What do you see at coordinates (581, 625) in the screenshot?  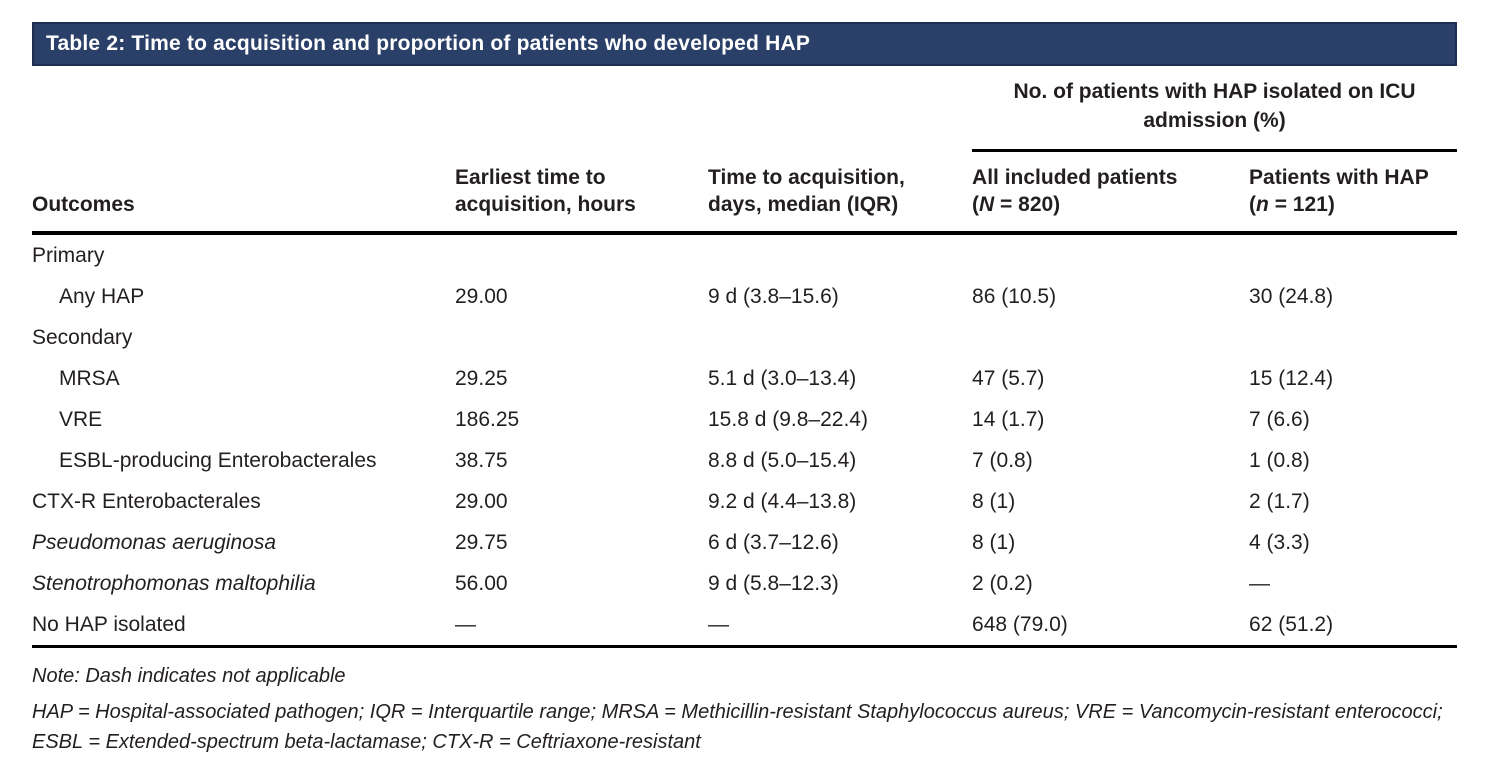 I see `cell-earliest: —` at bounding box center [581, 625].